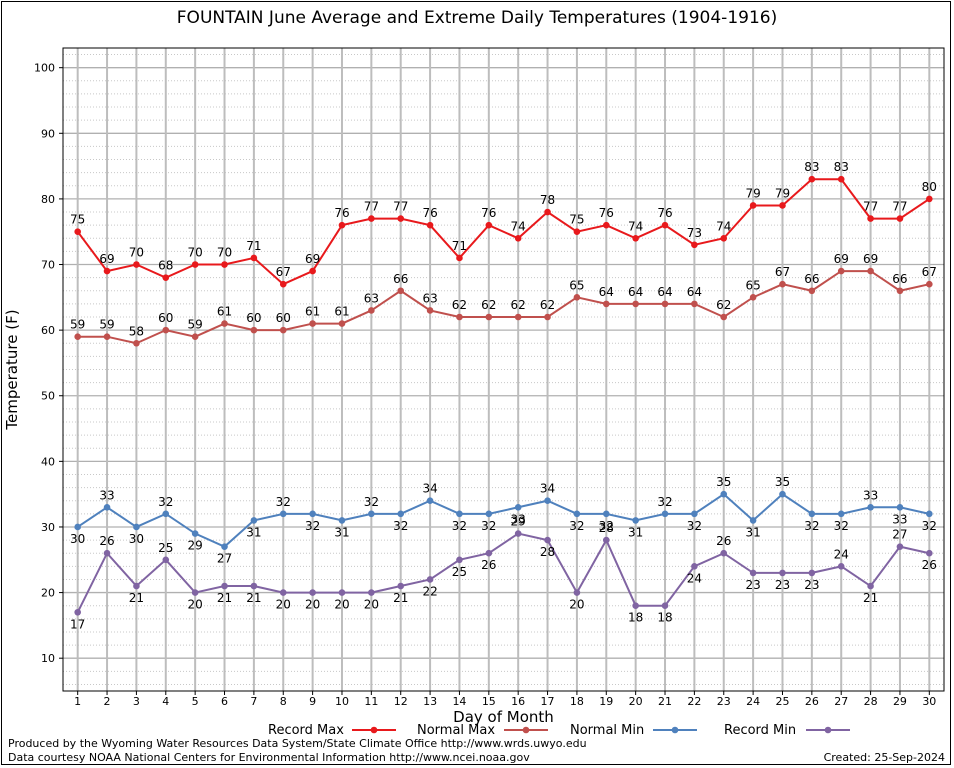  I want to click on data-label: 59, so click(106, 325).